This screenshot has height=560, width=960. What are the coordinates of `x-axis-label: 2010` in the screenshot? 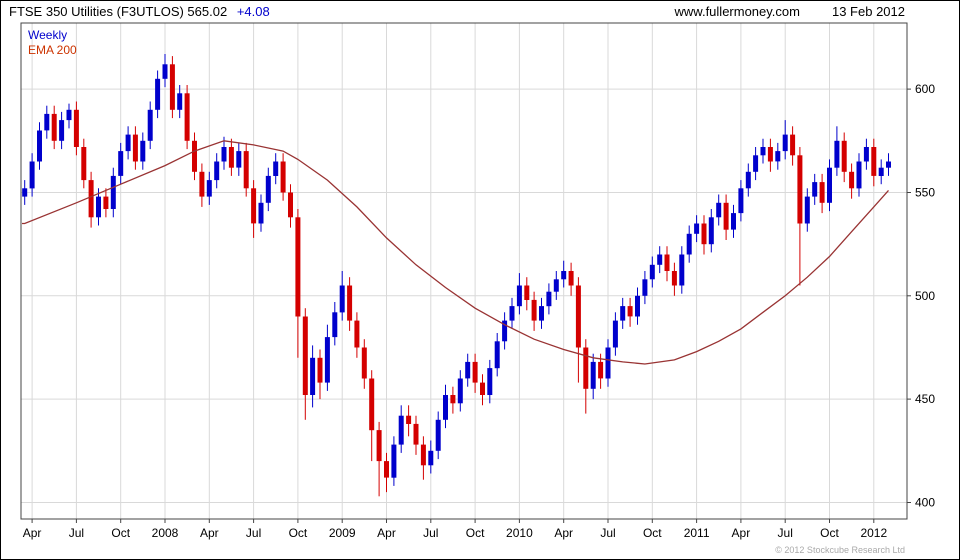 It's located at (519, 533).